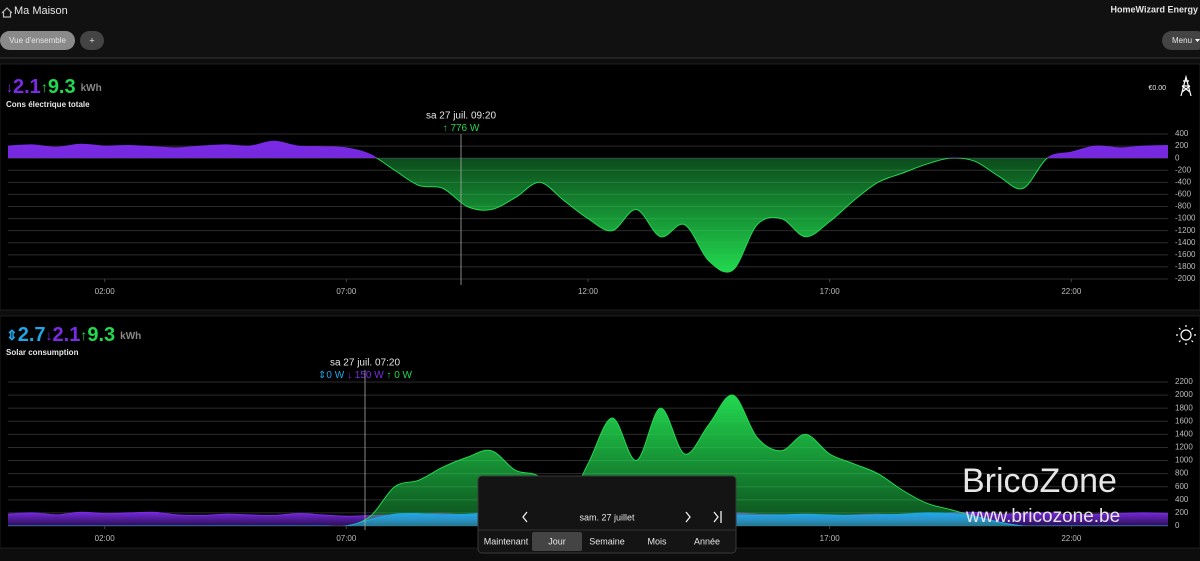  What do you see at coordinates (1185, 230) in the screenshot?
I see `y-tick-label: -1200` at bounding box center [1185, 230].